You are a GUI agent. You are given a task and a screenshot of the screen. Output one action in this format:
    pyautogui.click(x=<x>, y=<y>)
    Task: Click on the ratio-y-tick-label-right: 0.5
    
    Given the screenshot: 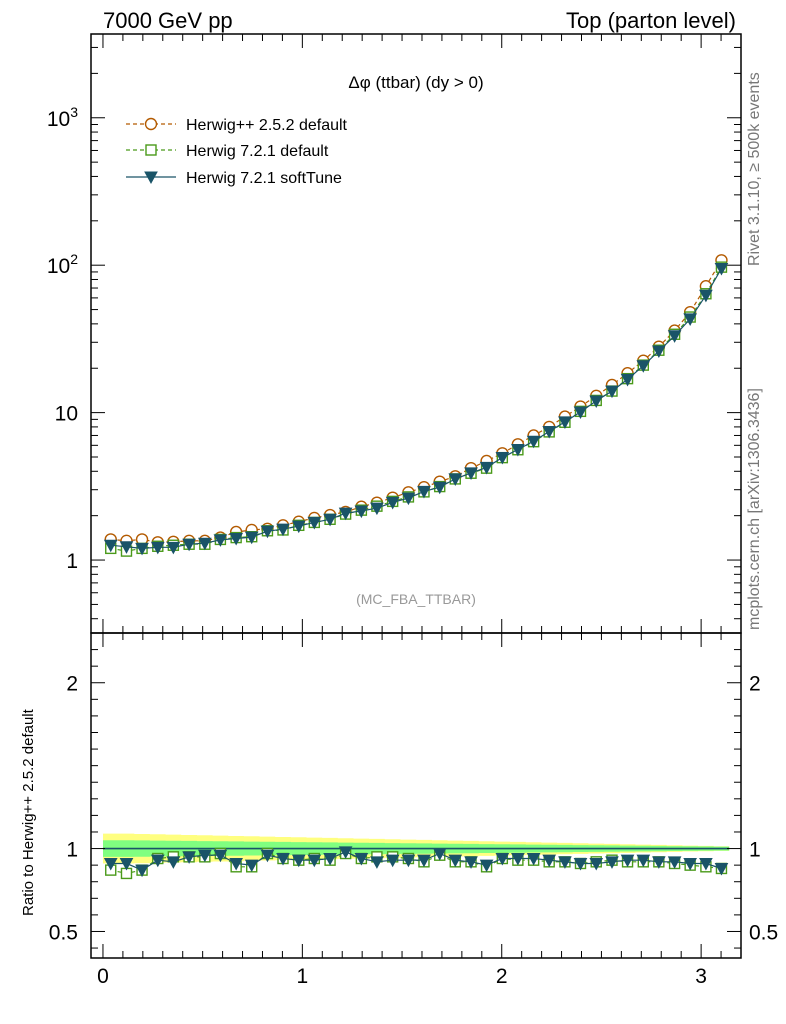 What is the action you would take?
    pyautogui.click(x=763, y=932)
    